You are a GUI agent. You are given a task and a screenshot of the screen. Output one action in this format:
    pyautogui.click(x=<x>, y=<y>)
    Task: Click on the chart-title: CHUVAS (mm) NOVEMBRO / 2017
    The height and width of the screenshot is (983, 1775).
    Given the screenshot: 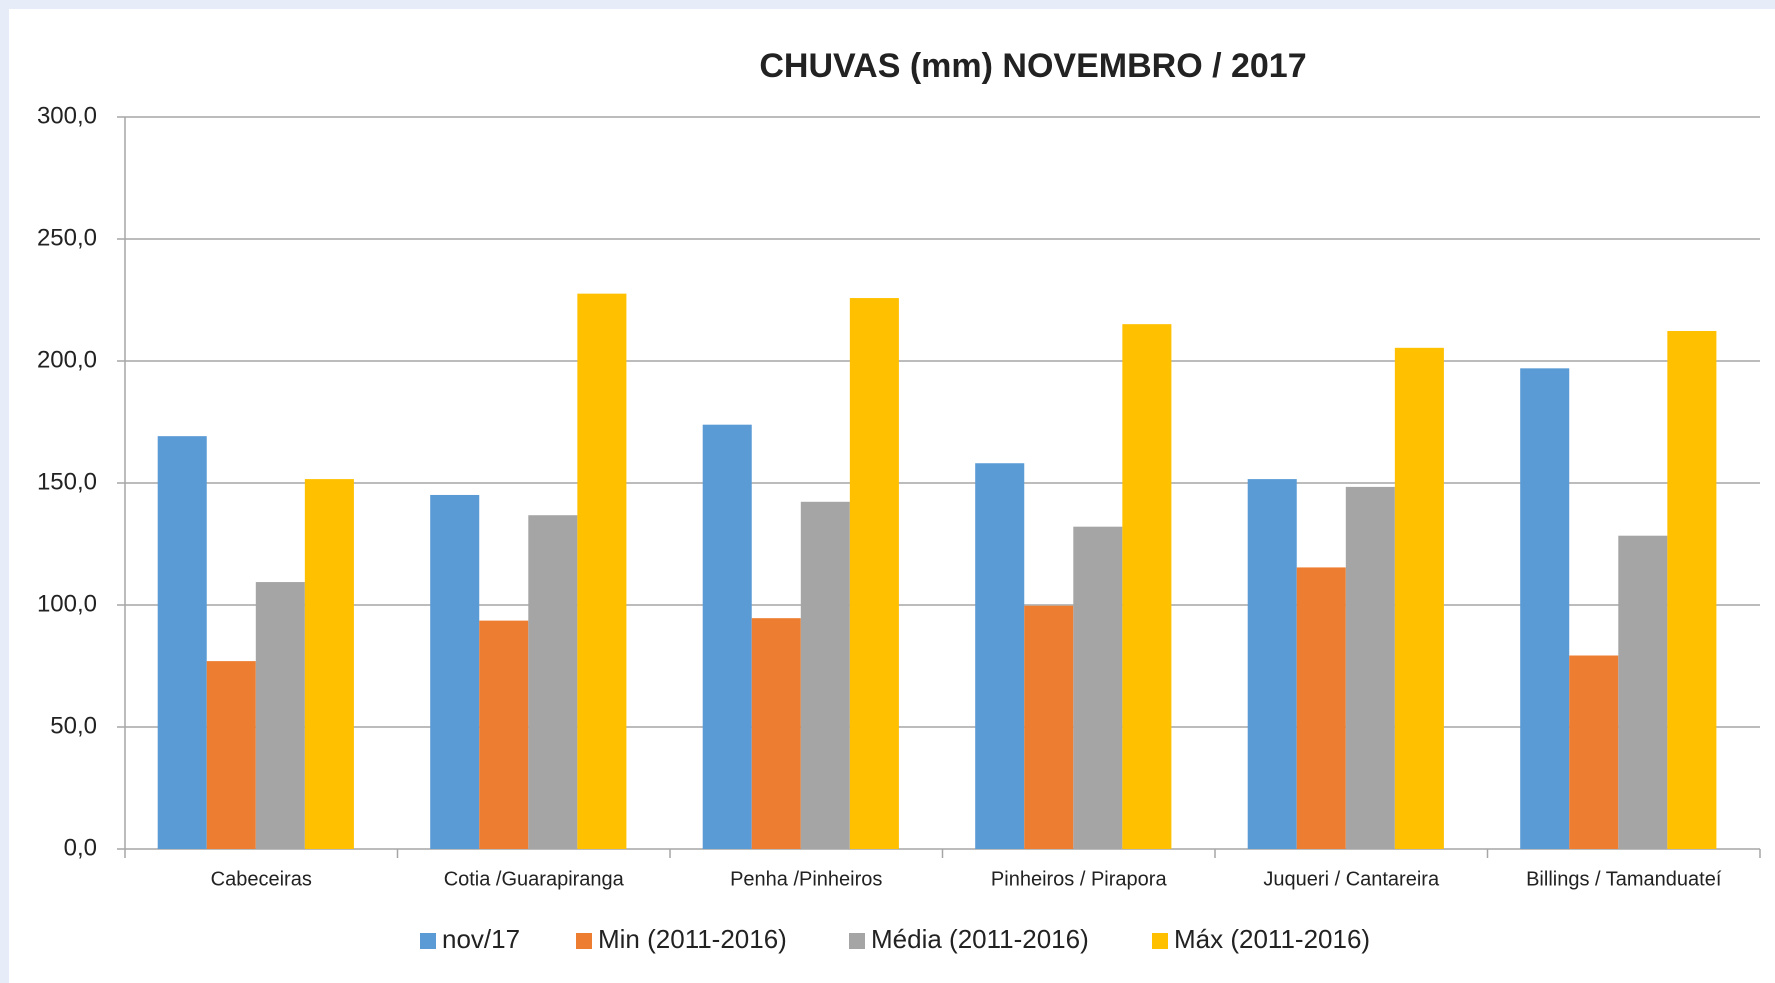 What is the action you would take?
    pyautogui.click(x=1032, y=66)
    